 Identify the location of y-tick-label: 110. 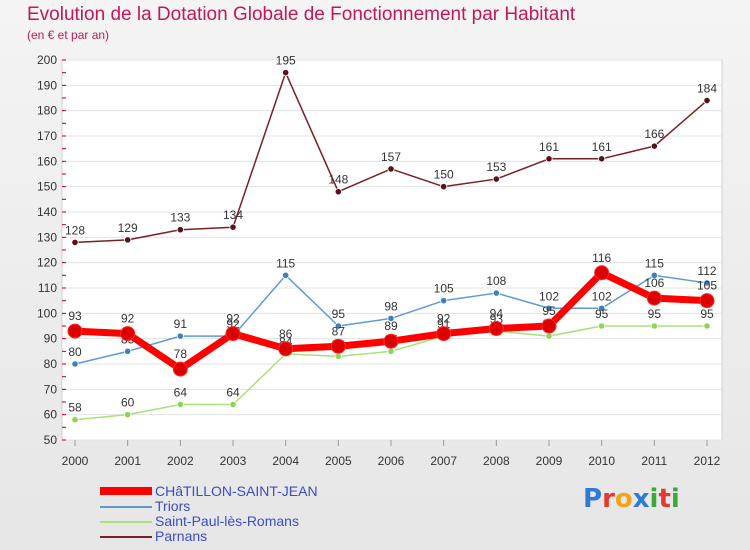
(47, 288).